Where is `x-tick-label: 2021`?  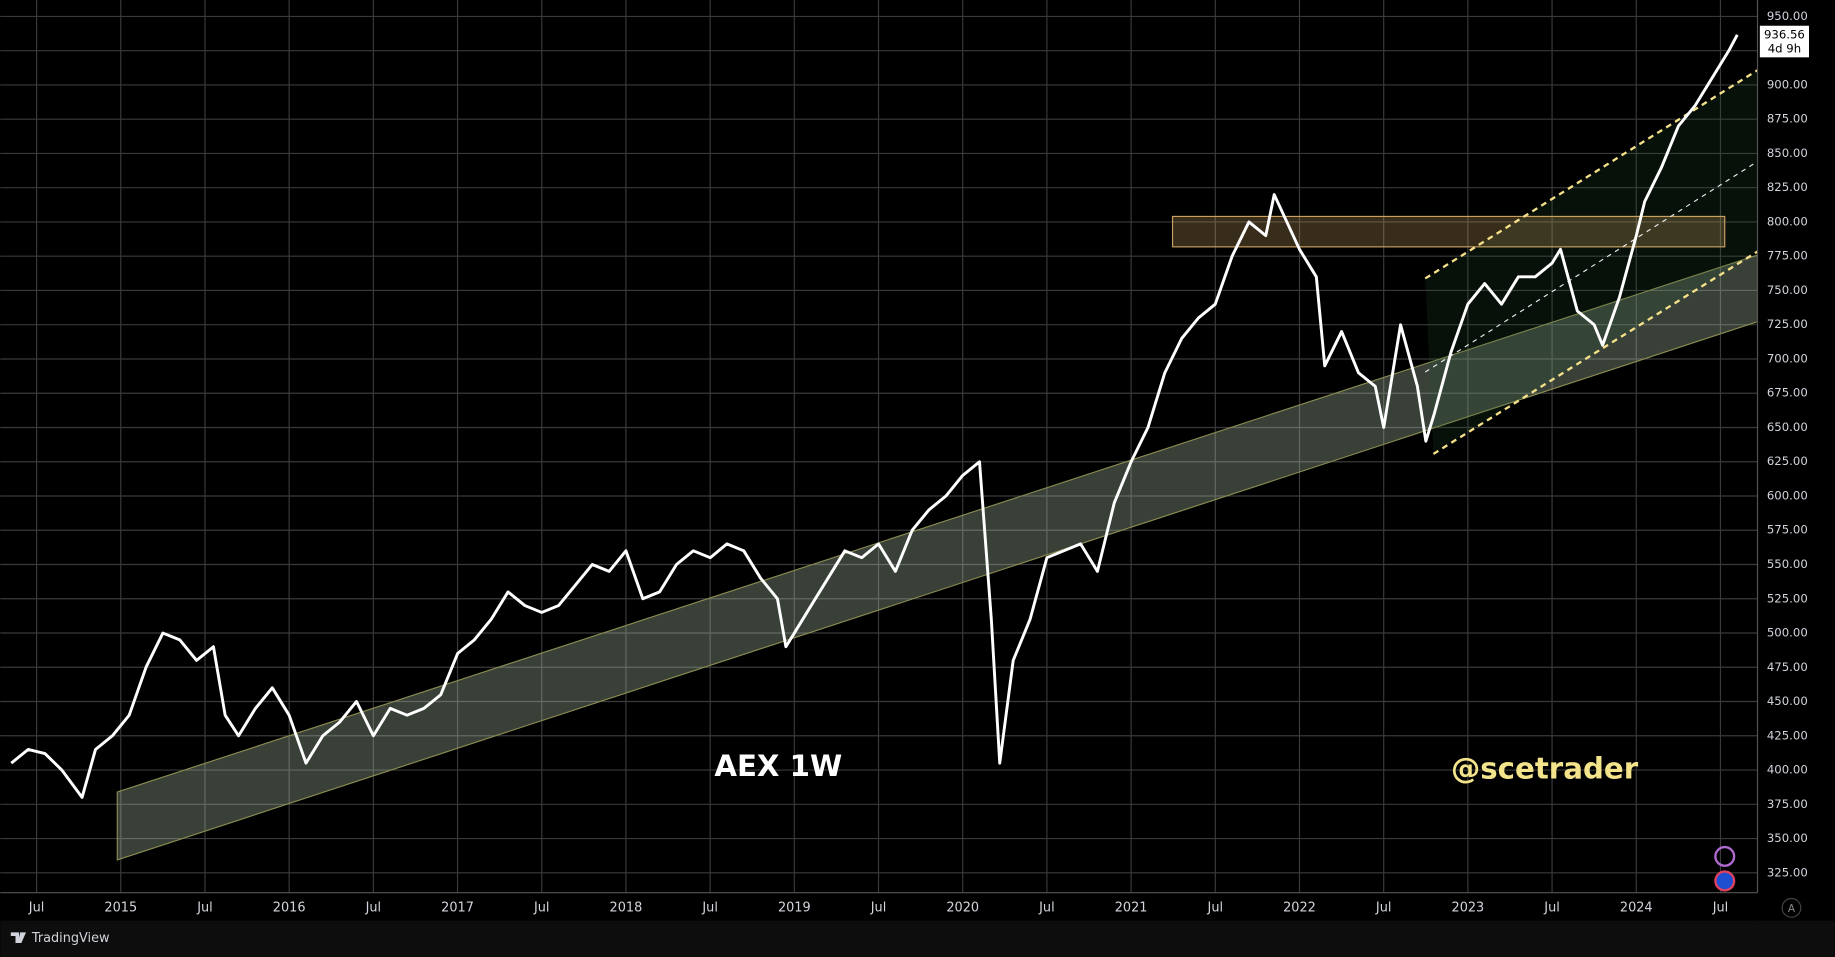
x-tick-label: 2021 is located at coordinates (1131, 907).